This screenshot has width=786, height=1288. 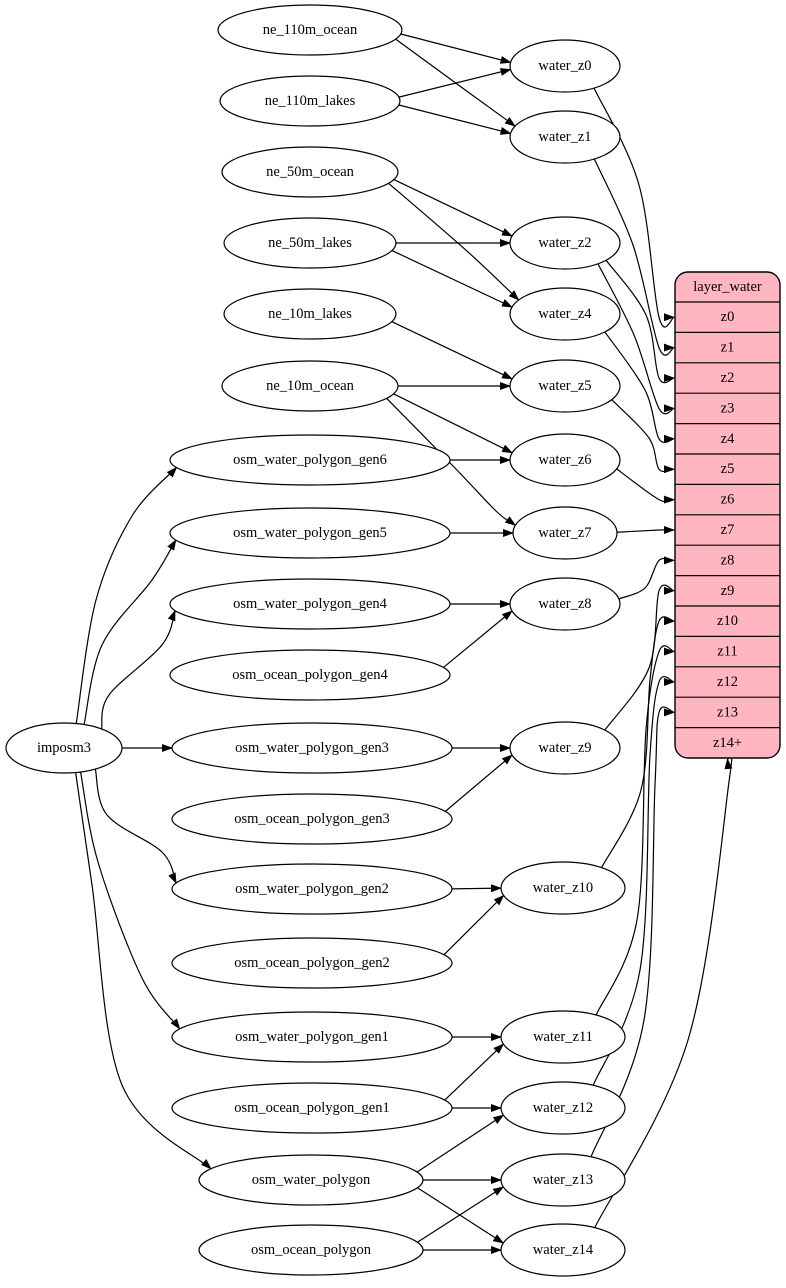 I want to click on node-ellipse-imposm3, so click(x=64, y=748).